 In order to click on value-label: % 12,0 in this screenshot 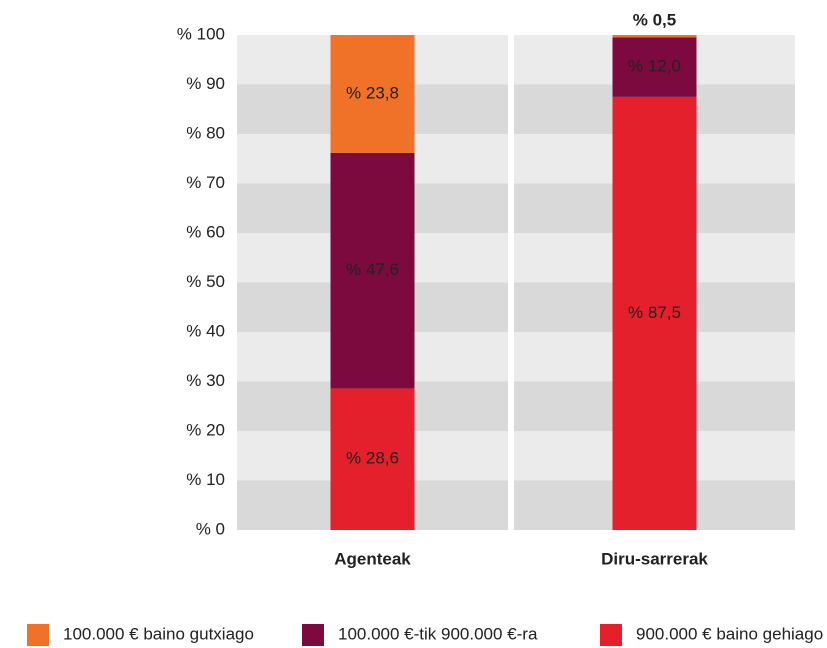, I will do `click(654, 66)`.